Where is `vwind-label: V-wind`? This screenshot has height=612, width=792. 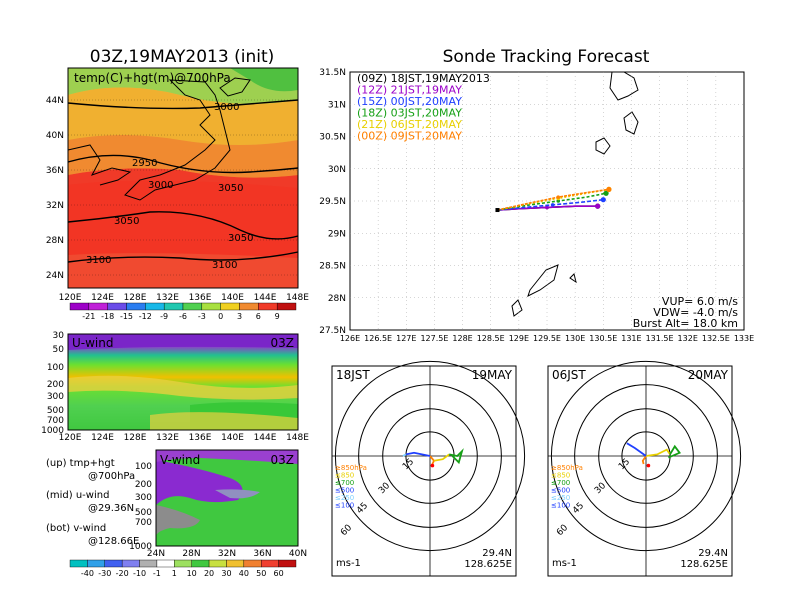 vwind-label: V-wind is located at coordinates (180, 460).